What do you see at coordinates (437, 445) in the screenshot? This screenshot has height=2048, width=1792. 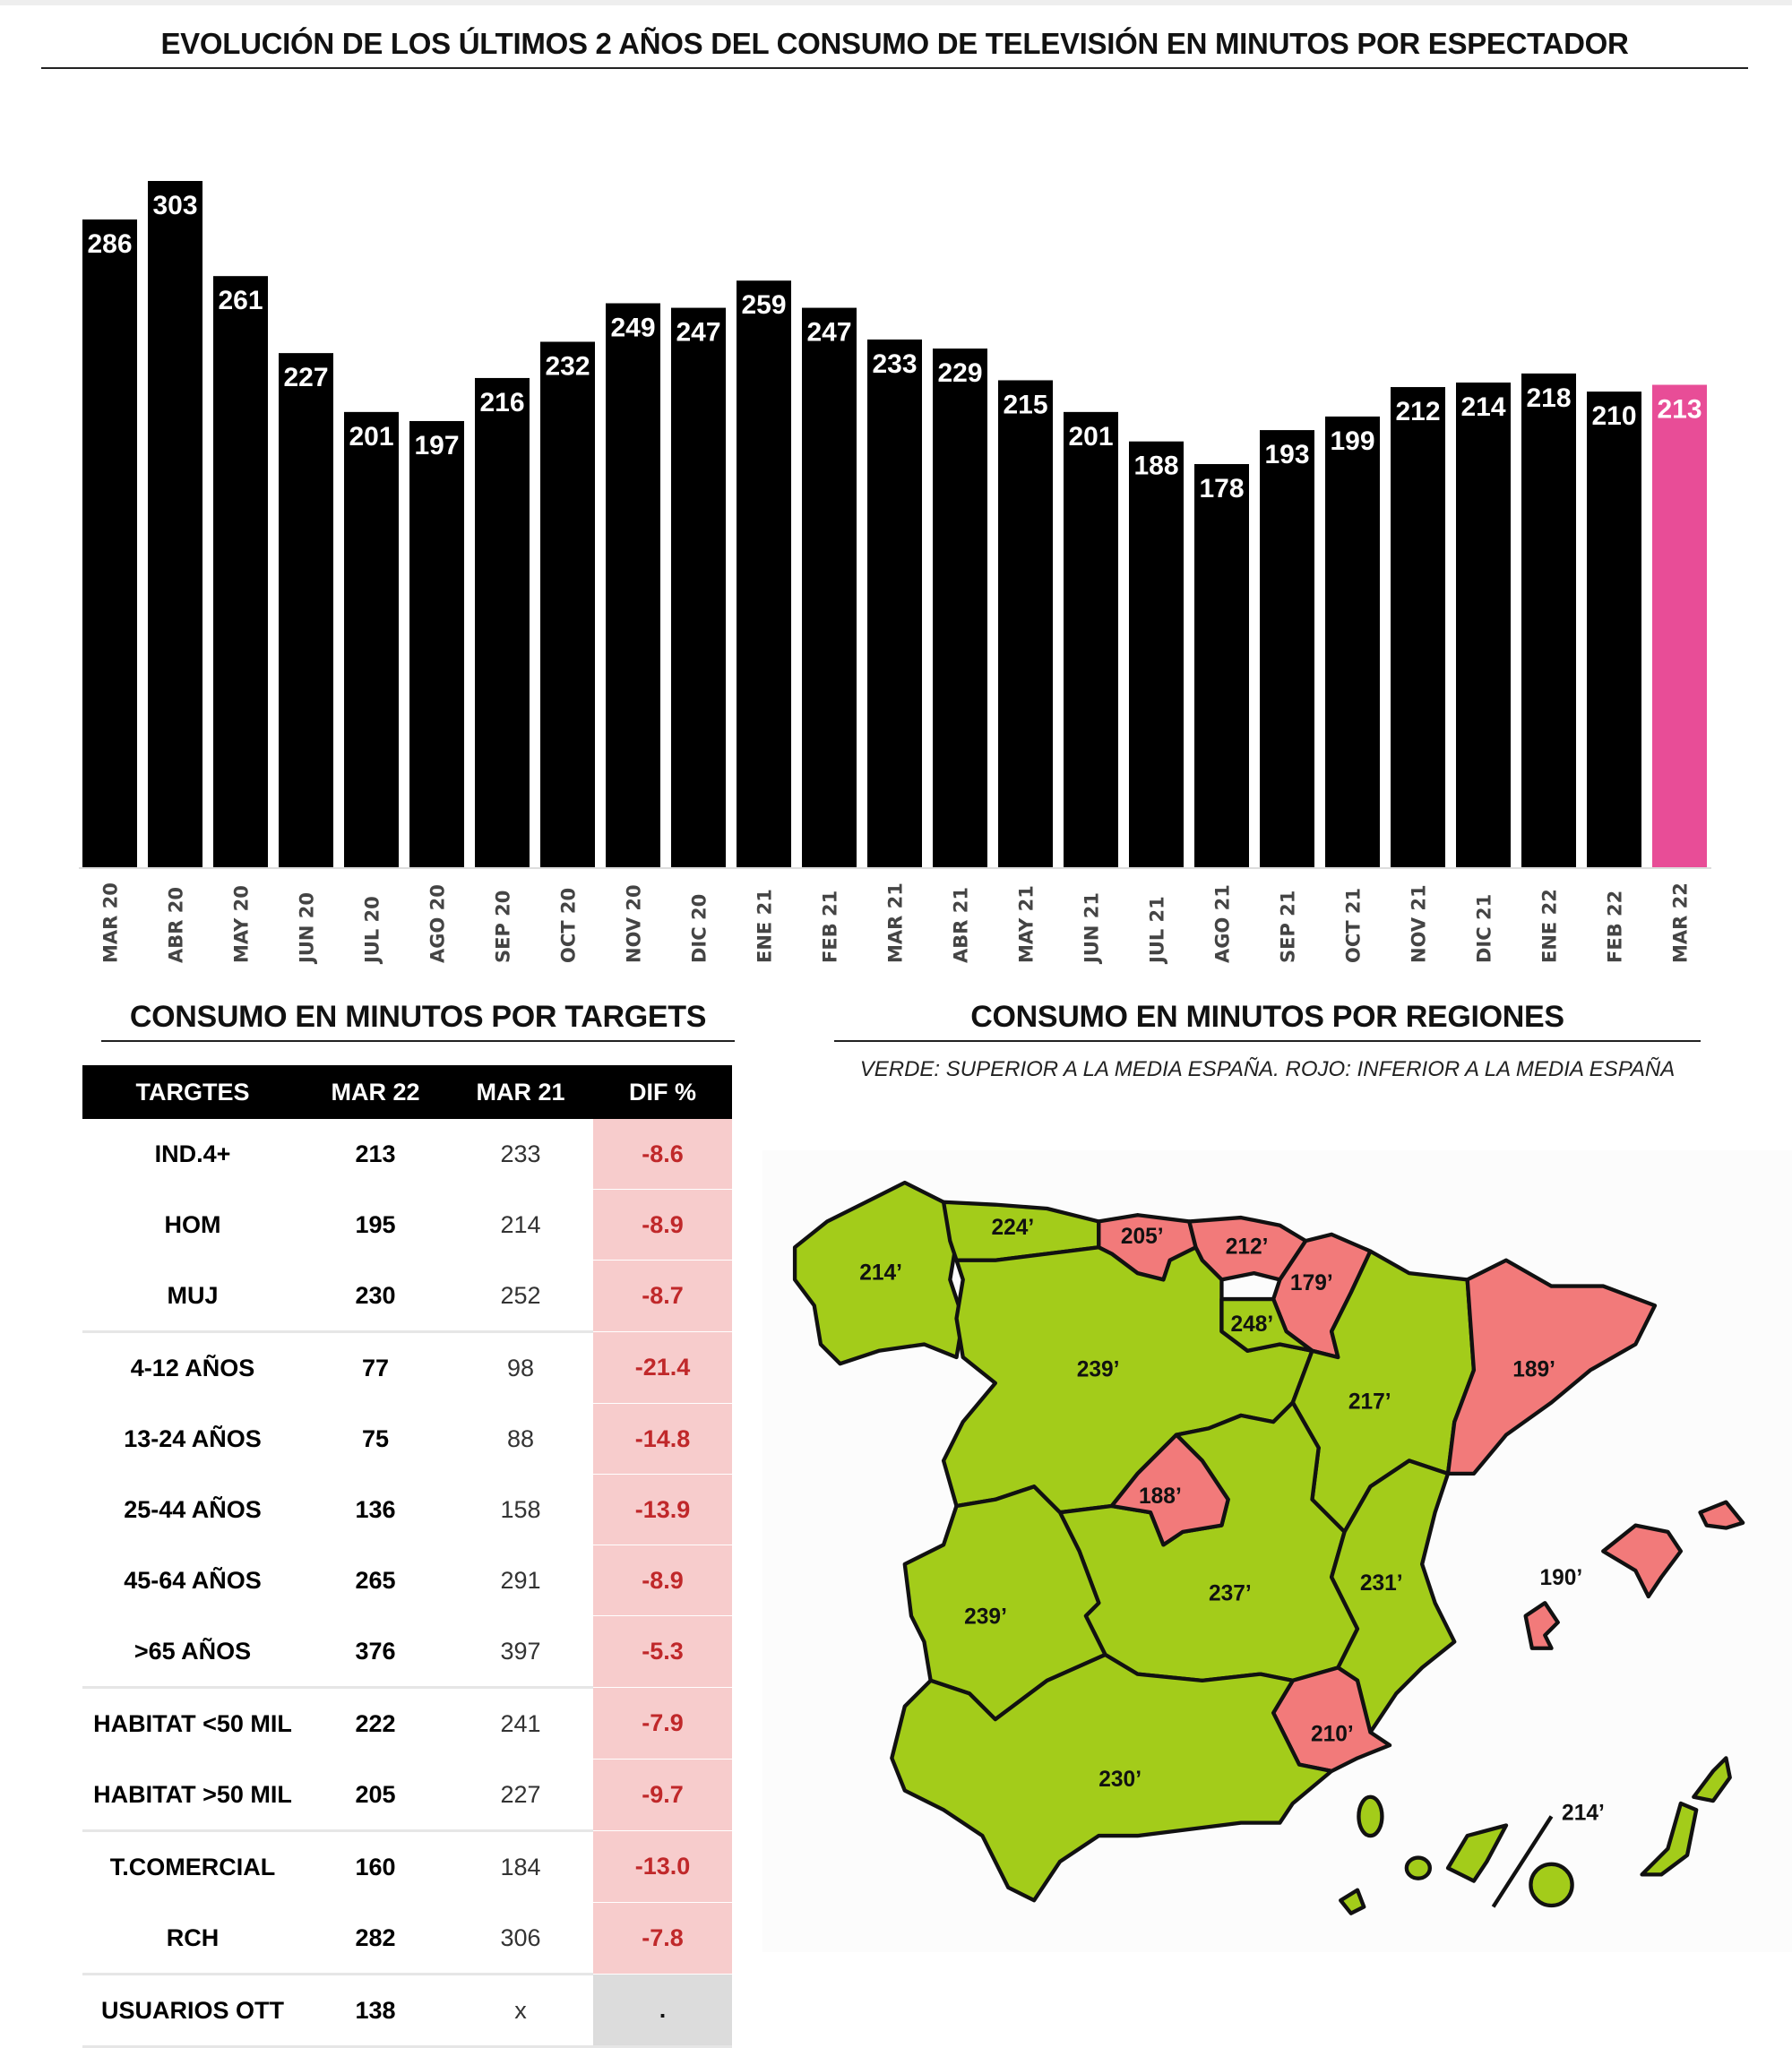 I see `data-label: 197` at bounding box center [437, 445].